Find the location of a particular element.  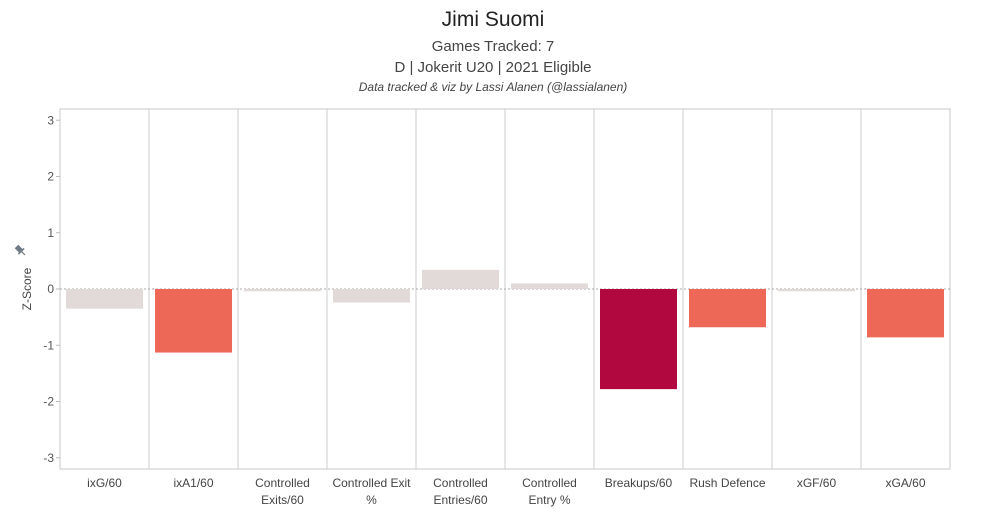

y-axis-label: Z-Score is located at coordinates (27, 288).